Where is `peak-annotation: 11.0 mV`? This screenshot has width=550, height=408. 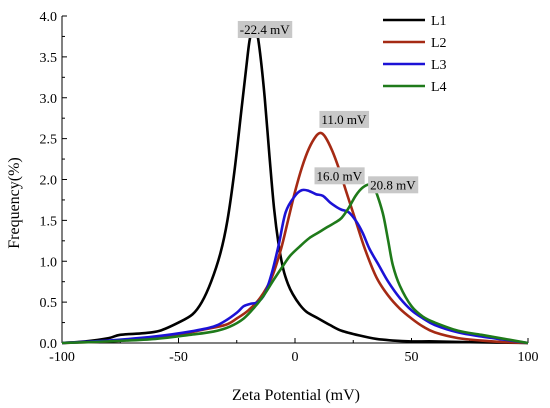 peak-annotation: 11.0 mV is located at coordinates (344, 119).